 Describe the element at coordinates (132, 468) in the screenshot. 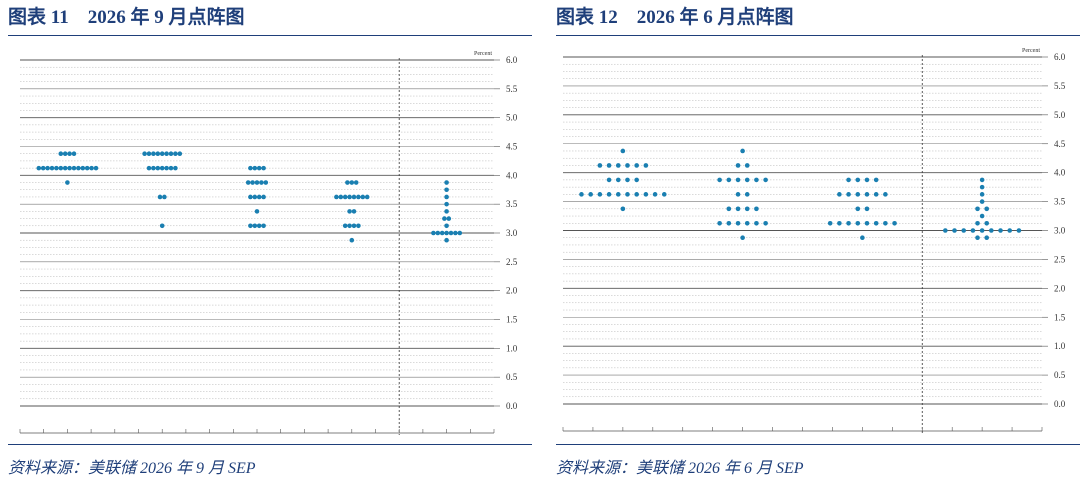

I see `figure-source: 资料来源：美联储 2026 年 9 月 SEP` at that location.